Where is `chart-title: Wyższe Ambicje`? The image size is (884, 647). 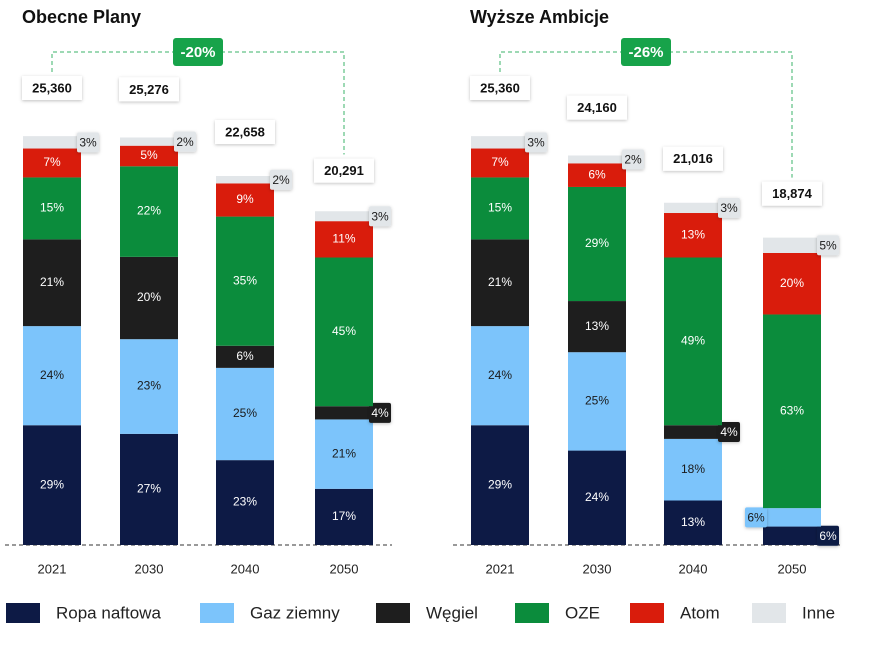 chart-title: Wyższe Ambicje is located at coordinates (539, 17).